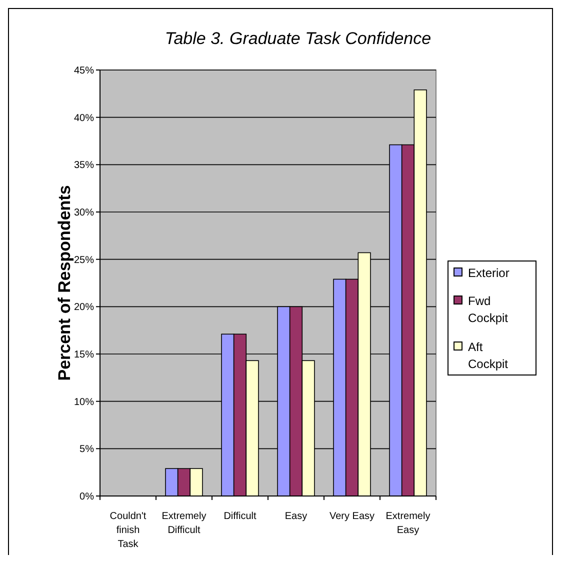 The width and height of the screenshot is (561, 563). I want to click on x-tick-label: Couldn't finish Task, so click(128, 530).